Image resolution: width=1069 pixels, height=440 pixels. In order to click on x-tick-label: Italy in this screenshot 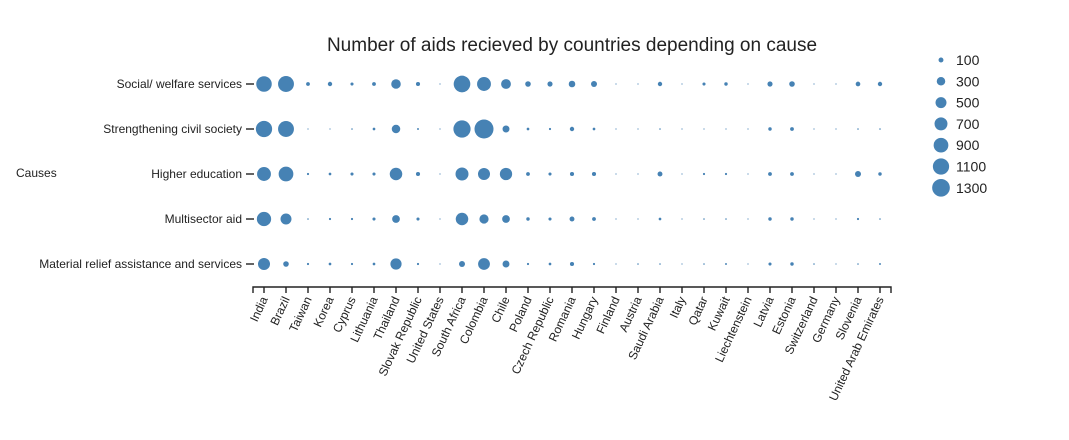, I will do `click(678, 307)`.